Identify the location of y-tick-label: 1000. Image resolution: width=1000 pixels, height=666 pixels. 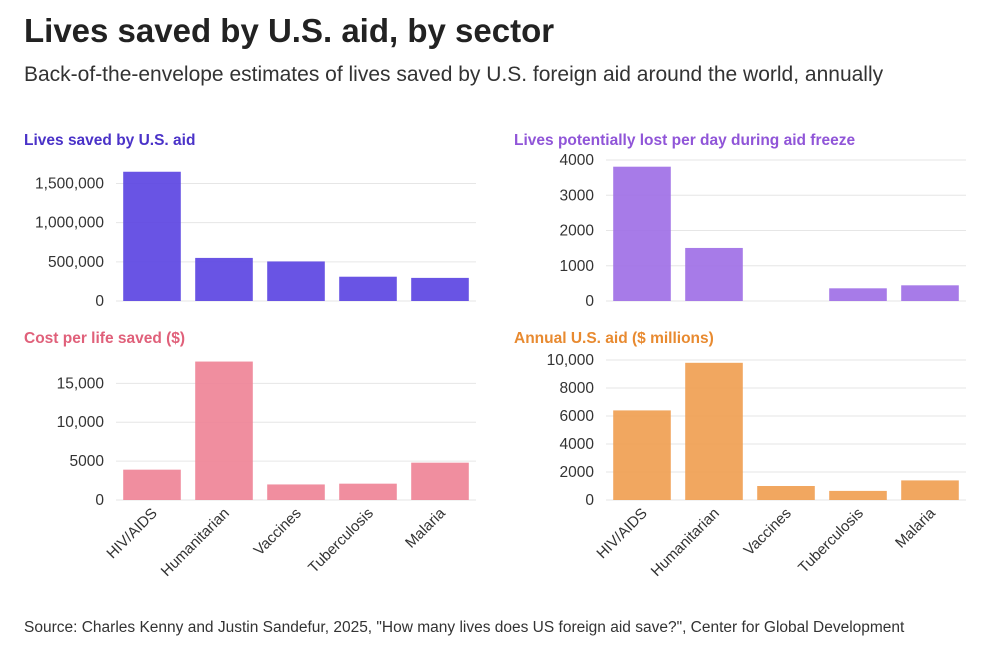
(577, 266).